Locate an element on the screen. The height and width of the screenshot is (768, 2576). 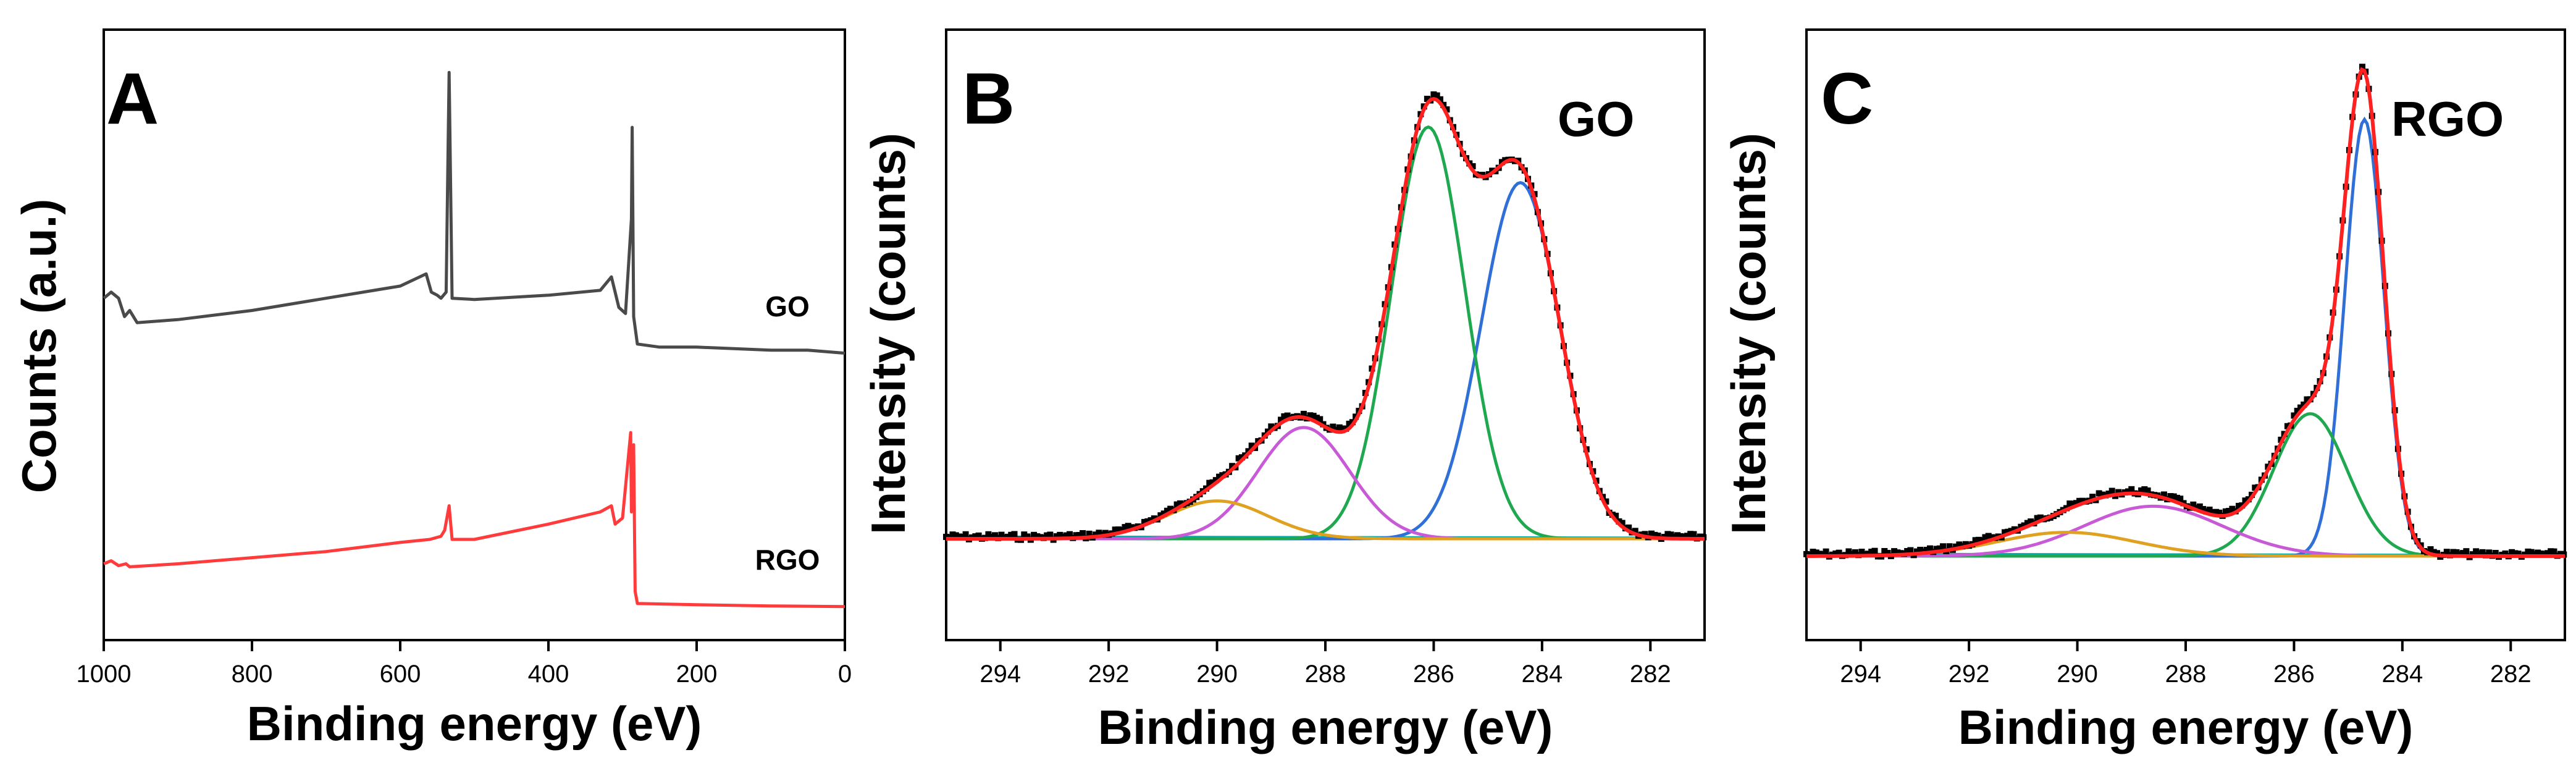
panel-b-y-axis-title: Intensity (counts) is located at coordinates (888, 333).